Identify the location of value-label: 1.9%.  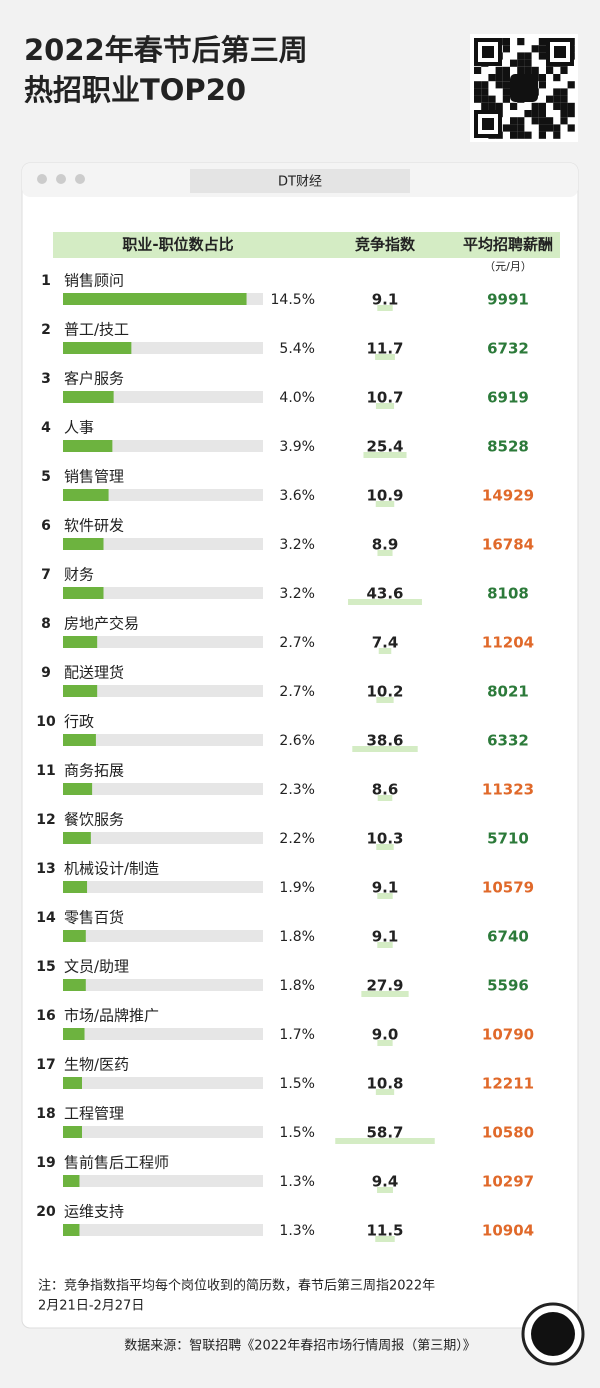
(297, 888).